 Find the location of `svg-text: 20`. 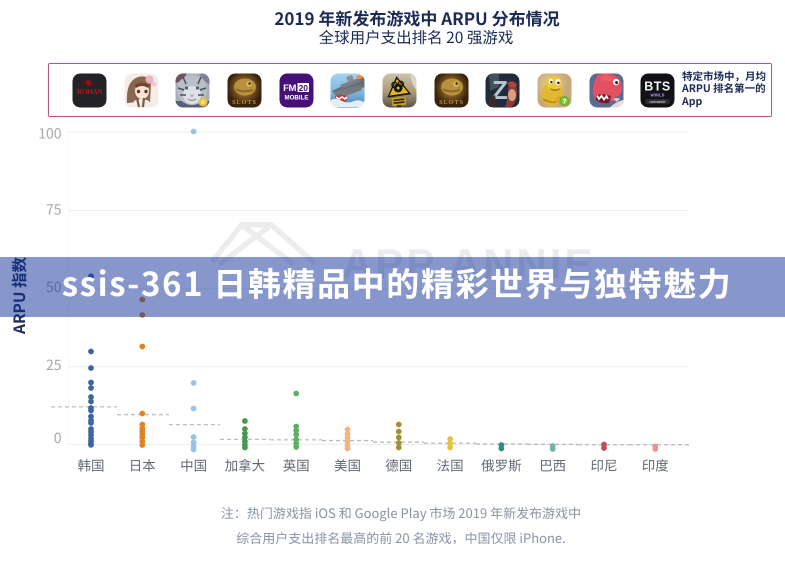

svg-text: 20 is located at coordinates (303, 87).